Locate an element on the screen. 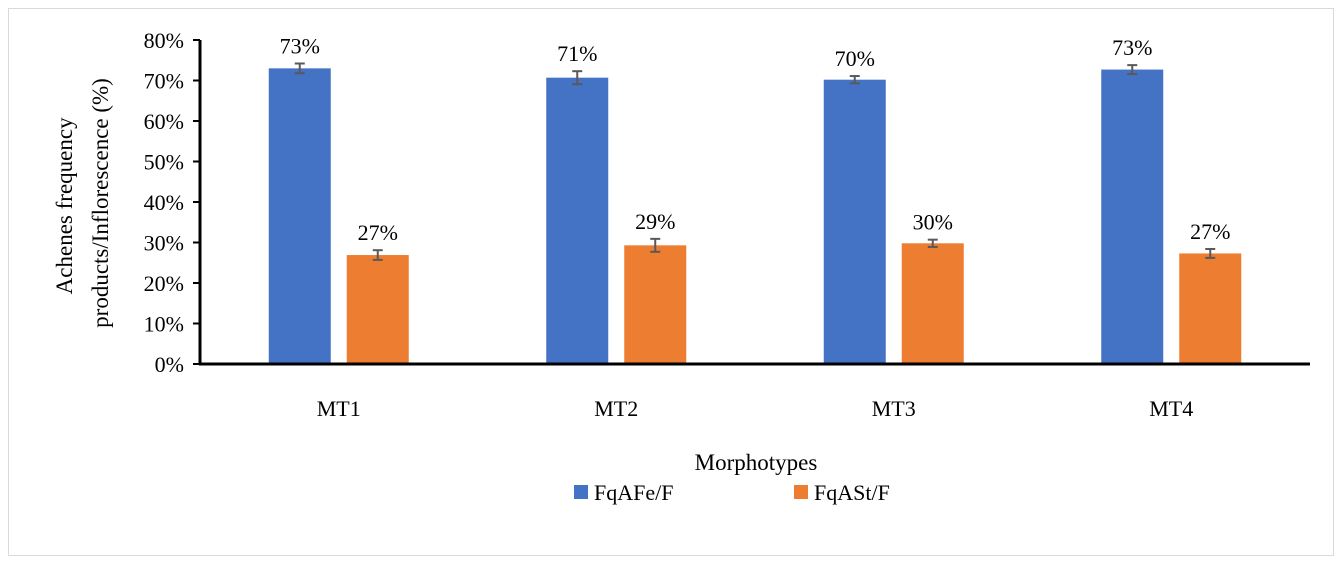 The width and height of the screenshot is (1344, 568). bar-fqafef-mt4 is located at coordinates (1132, 216).